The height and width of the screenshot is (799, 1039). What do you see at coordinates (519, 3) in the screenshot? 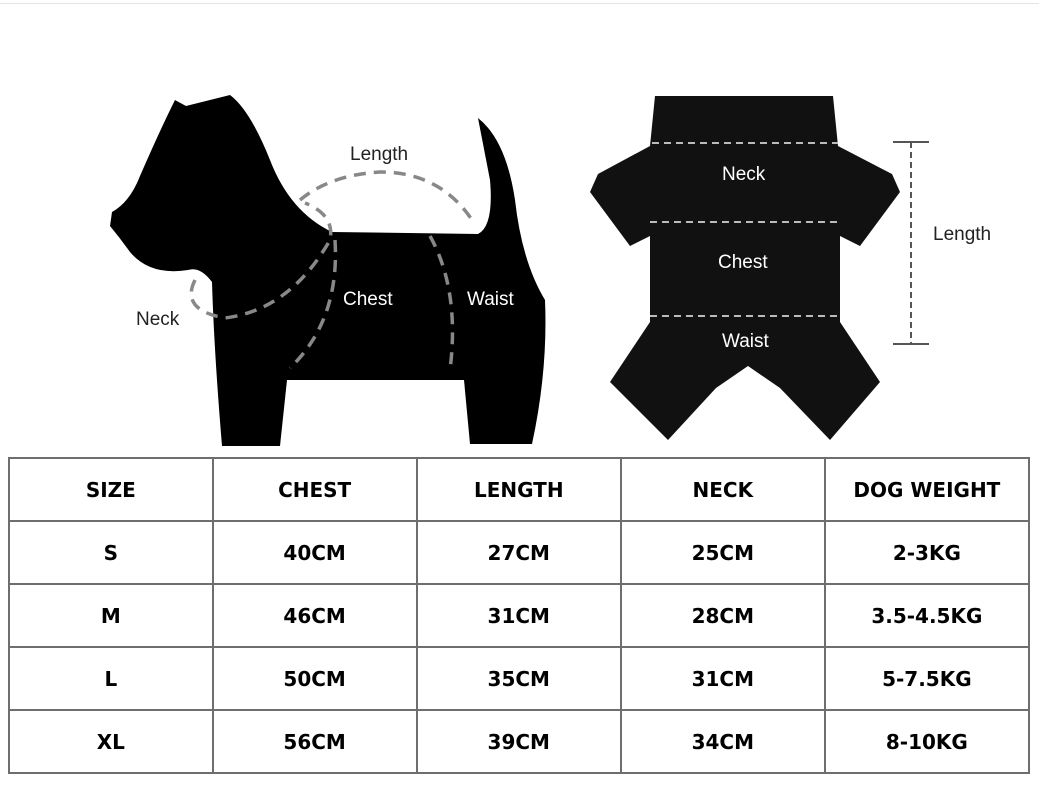
I see `top-divider` at bounding box center [519, 3].